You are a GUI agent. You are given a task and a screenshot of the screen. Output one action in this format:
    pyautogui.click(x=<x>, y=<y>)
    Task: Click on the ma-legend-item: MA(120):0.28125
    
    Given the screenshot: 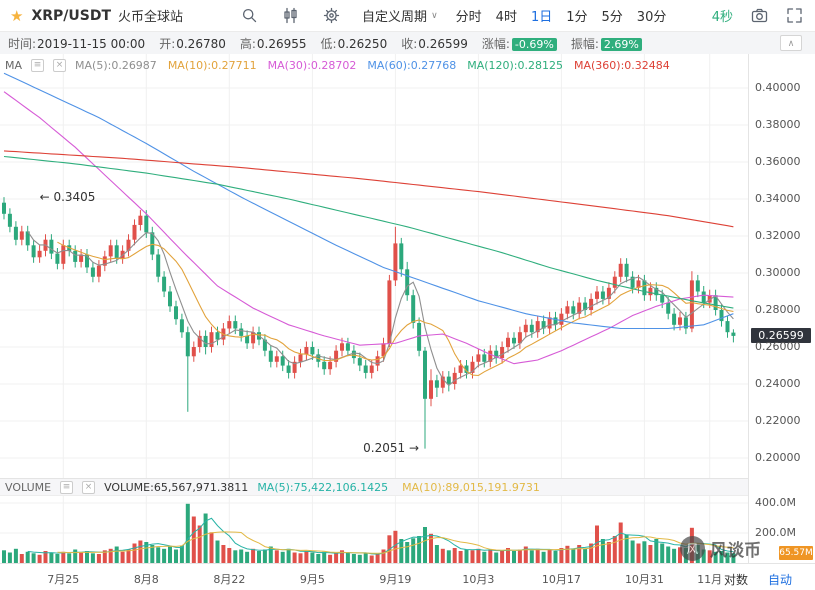 What is the action you would take?
    pyautogui.click(x=515, y=65)
    